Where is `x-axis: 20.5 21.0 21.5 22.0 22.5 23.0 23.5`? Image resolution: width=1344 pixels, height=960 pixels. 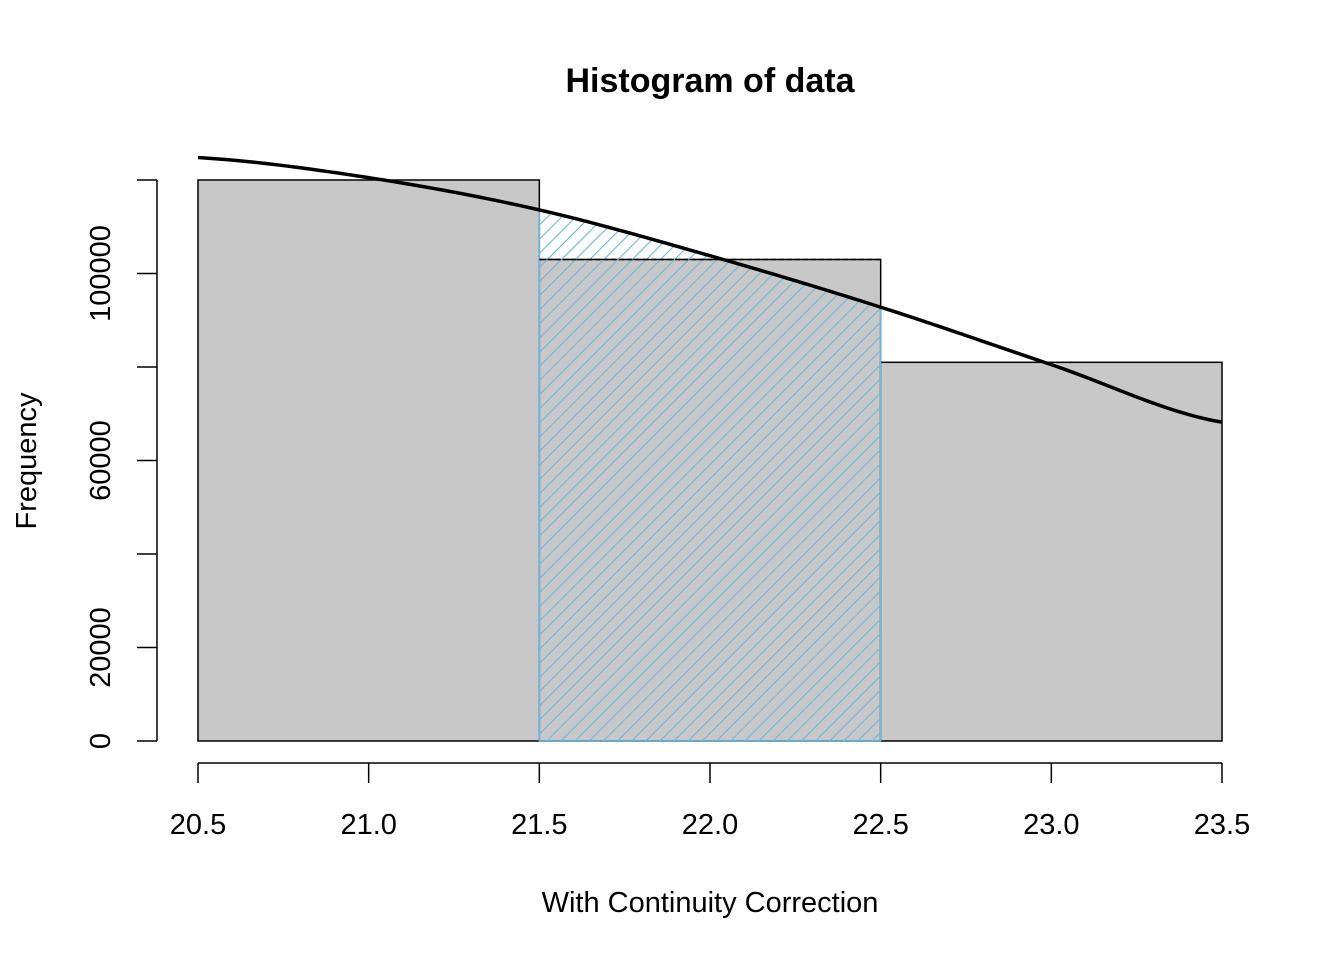
x-axis: 20.5 21.0 21.5 22.0 22.5 23.0 23.5 is located at coordinates (710, 801).